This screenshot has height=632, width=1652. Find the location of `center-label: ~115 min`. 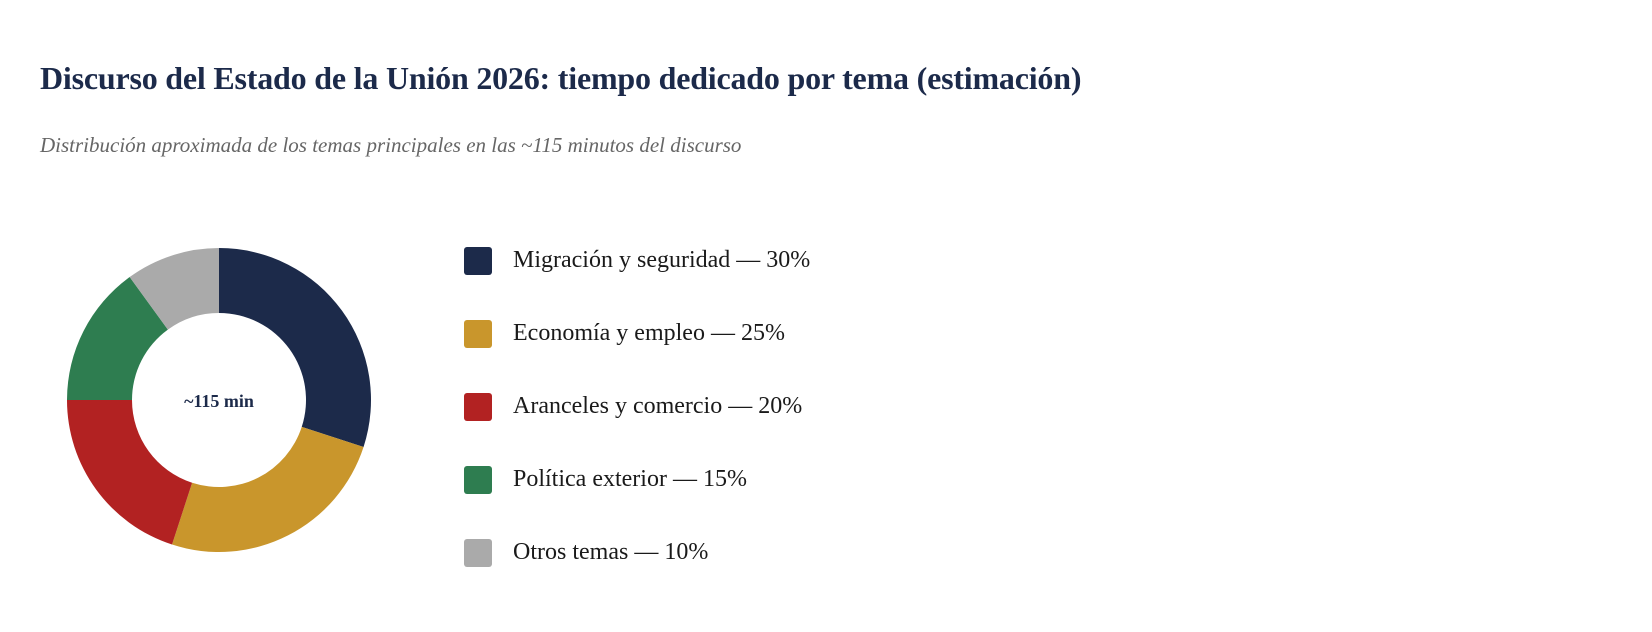

center-label: ~115 min is located at coordinates (219, 401).